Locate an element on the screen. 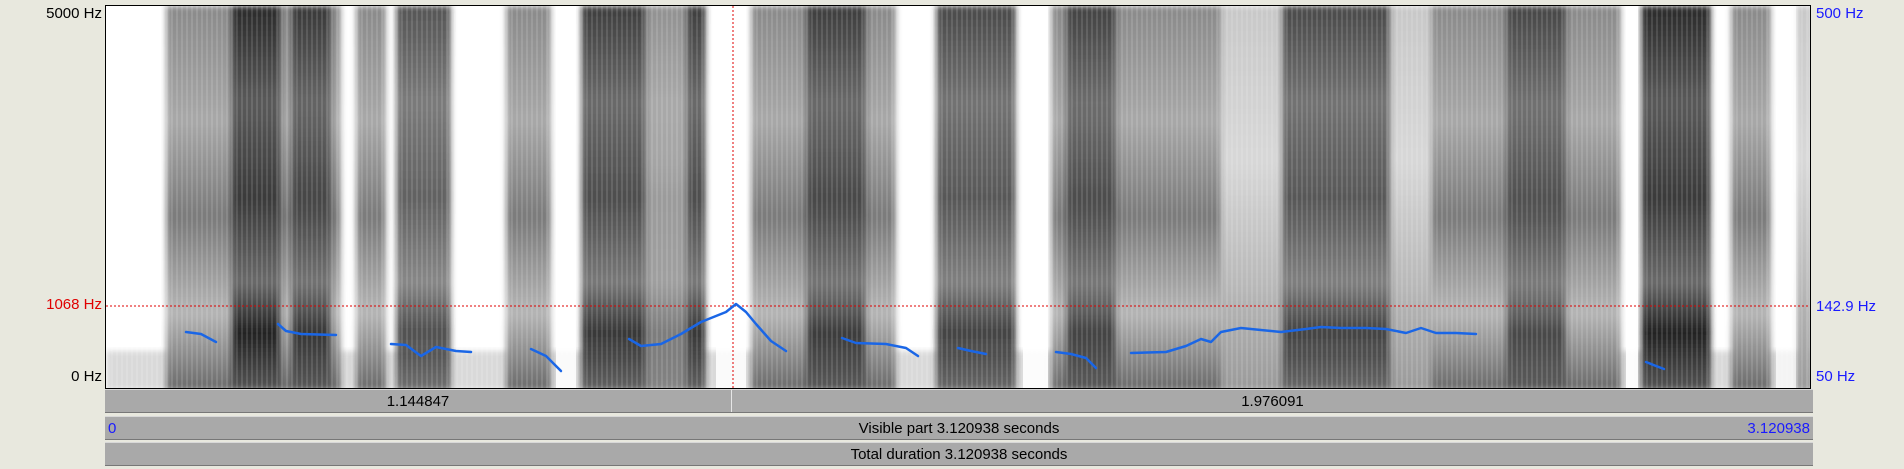  pitch-max-label: 500 Hz is located at coordinates (1840, 13).